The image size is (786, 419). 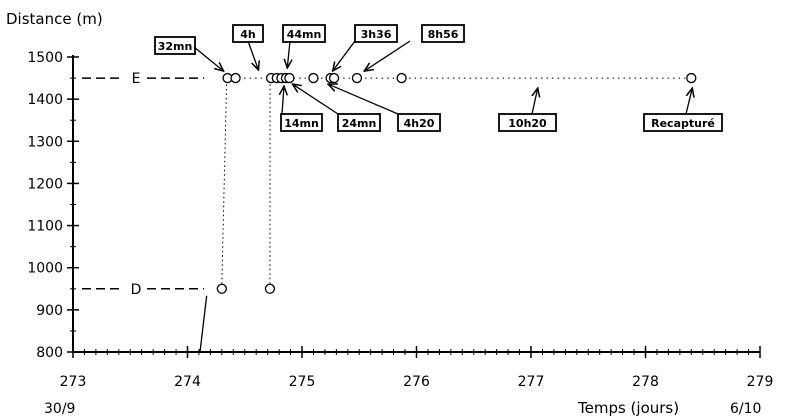 I want to click on annotation-label: 3h36, so click(x=376, y=34).